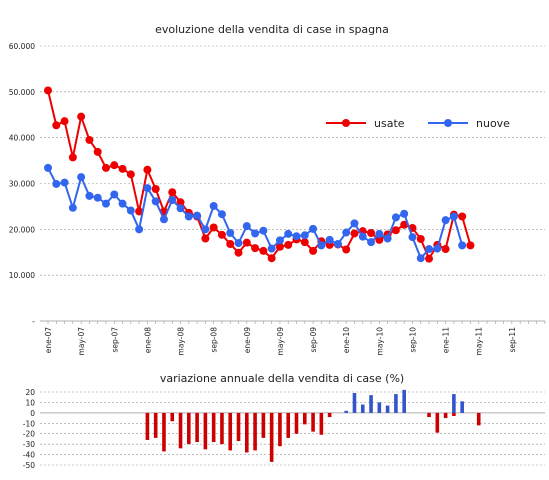 The height and width of the screenshot is (480, 549). What do you see at coordinates (280, 341) in the screenshot?
I see `x-tick-label: may-09` at bounding box center [280, 341].